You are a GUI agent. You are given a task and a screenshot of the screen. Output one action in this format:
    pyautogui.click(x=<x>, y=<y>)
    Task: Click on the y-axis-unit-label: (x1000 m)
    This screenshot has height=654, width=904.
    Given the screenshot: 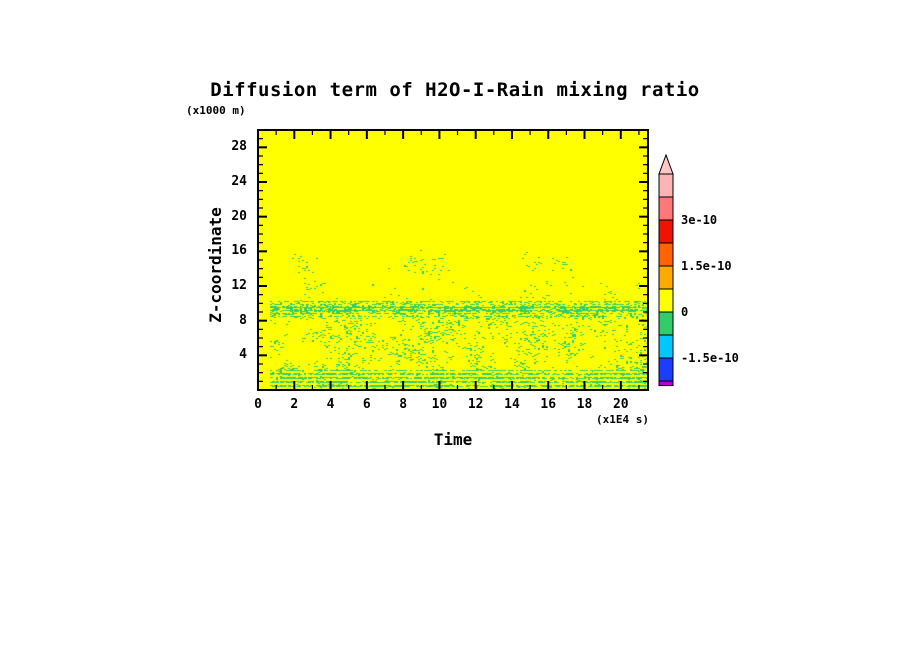 What is the action you would take?
    pyautogui.click(x=216, y=110)
    